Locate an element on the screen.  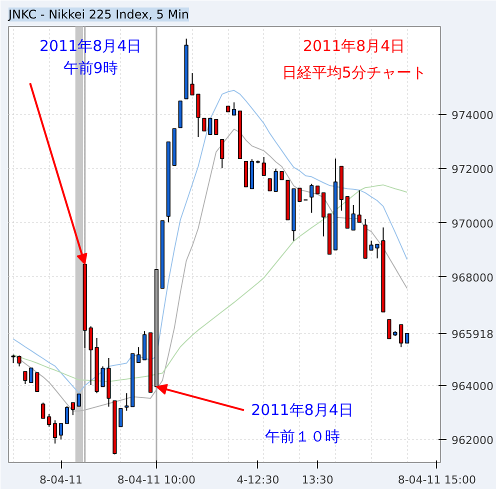
text: JNKC - Nikkei 225 Index, 5 Min is located at coordinates (99, 15).